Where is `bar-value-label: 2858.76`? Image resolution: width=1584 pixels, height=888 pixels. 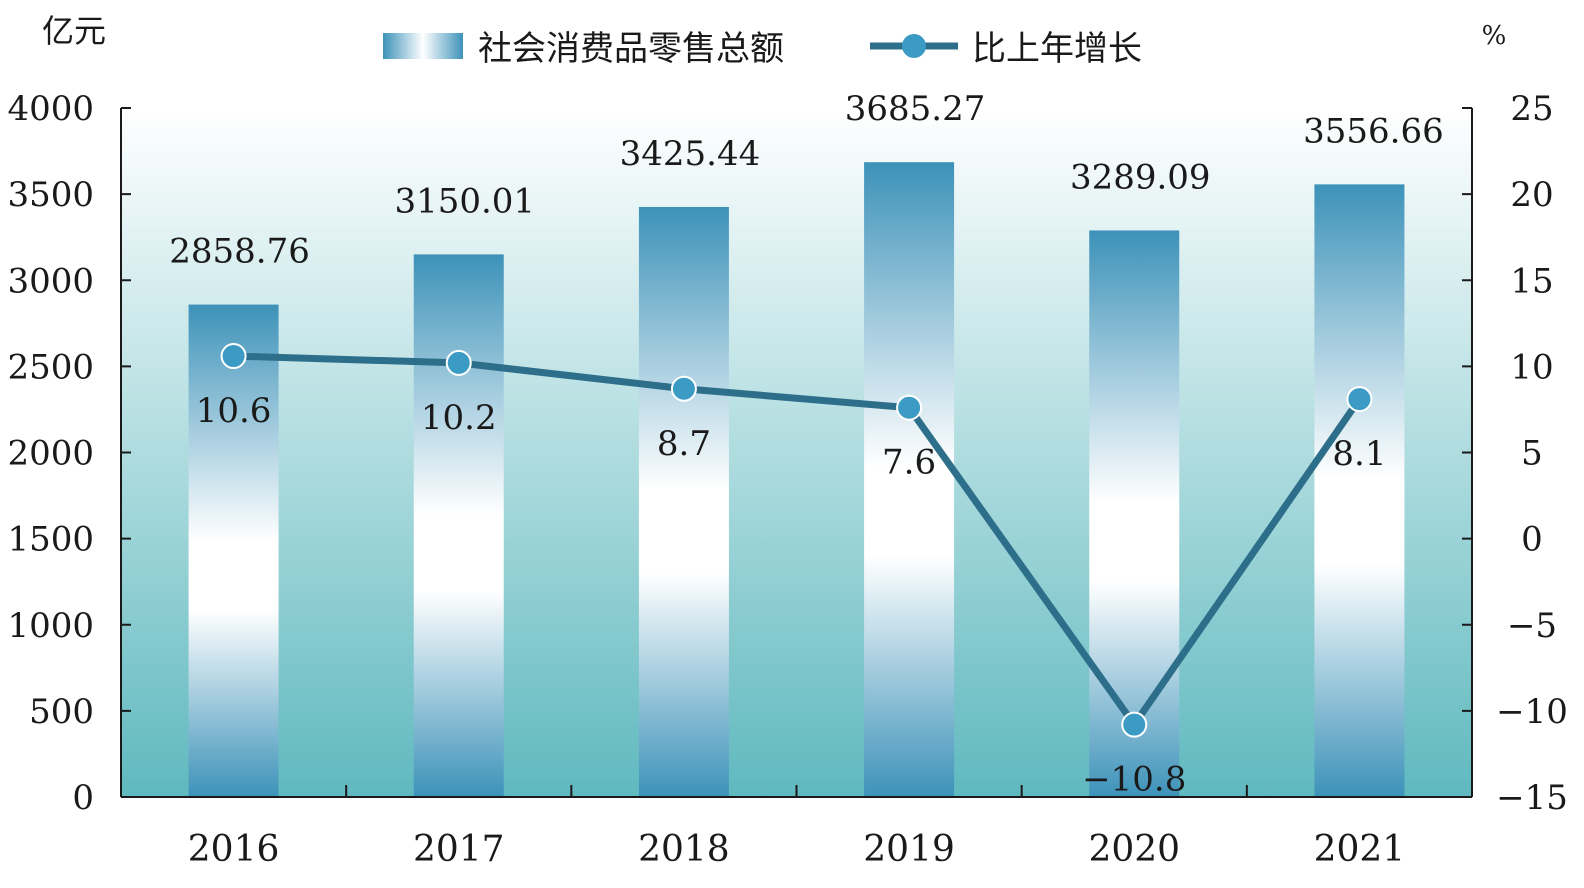
bar-value-label: 2858.76 is located at coordinates (239, 252).